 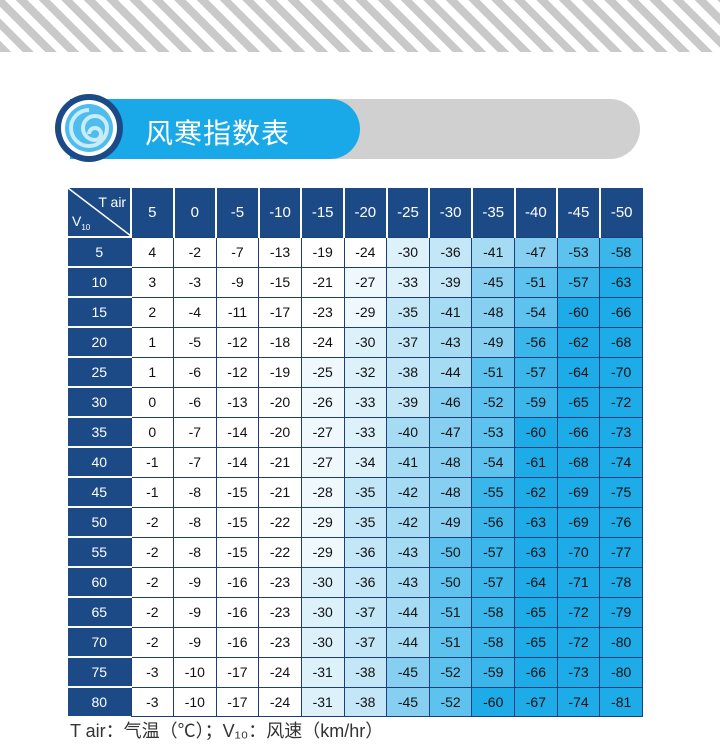 I want to click on wind-speed-label: 55, so click(x=100, y=551).